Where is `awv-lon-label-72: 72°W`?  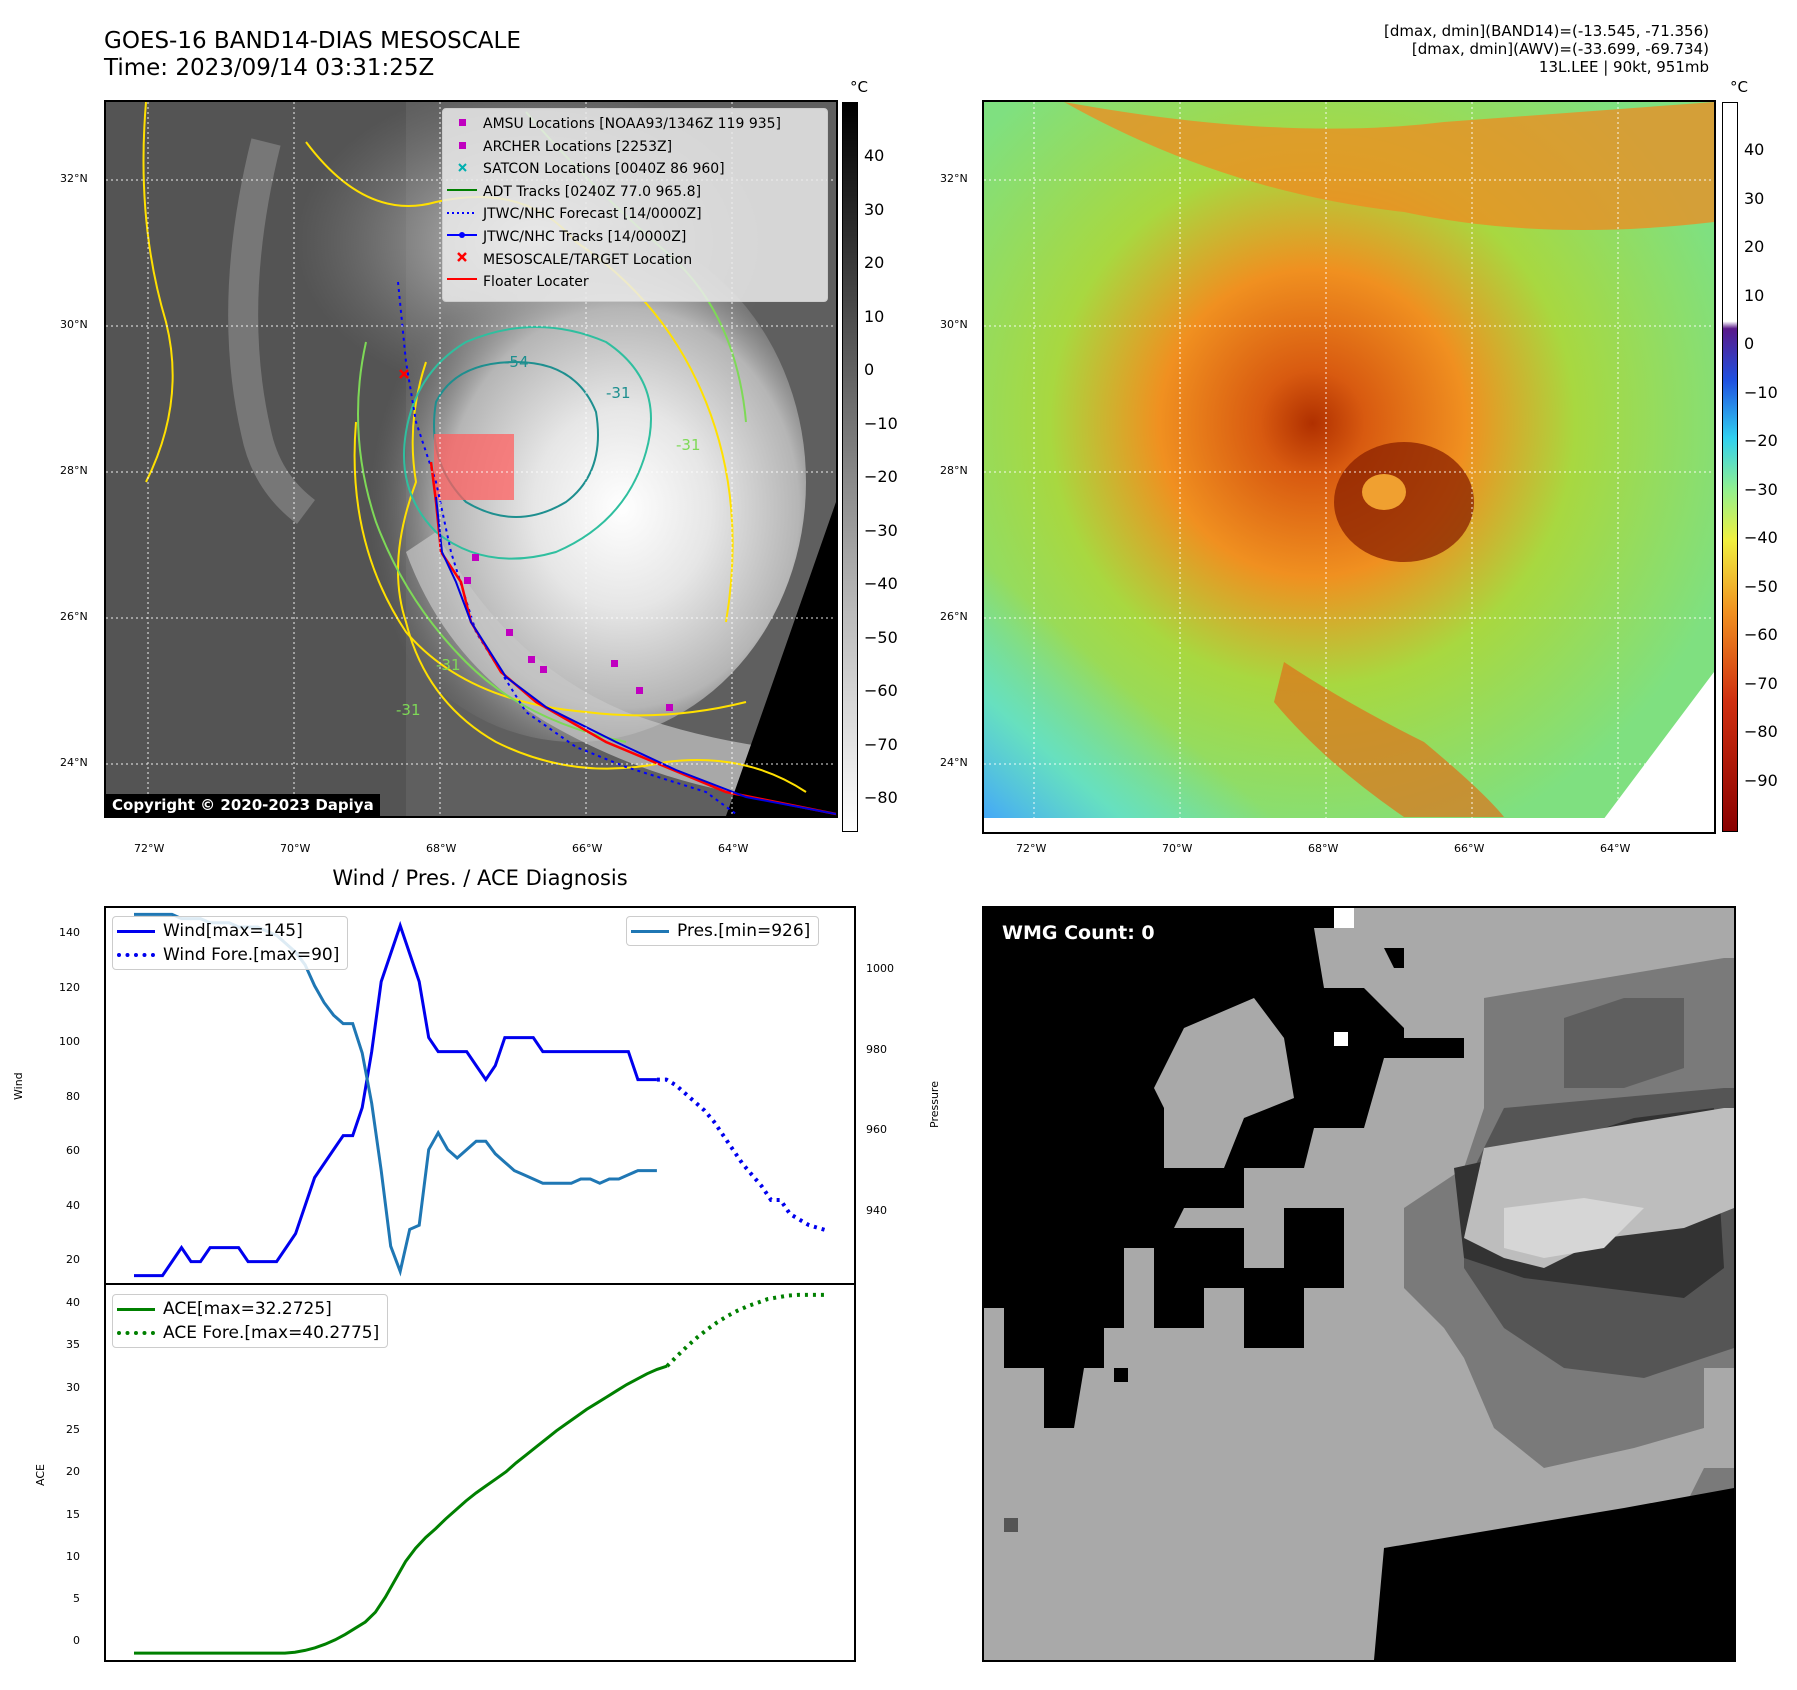 awv-lon-label-72: 72°W is located at coordinates (1031, 848).